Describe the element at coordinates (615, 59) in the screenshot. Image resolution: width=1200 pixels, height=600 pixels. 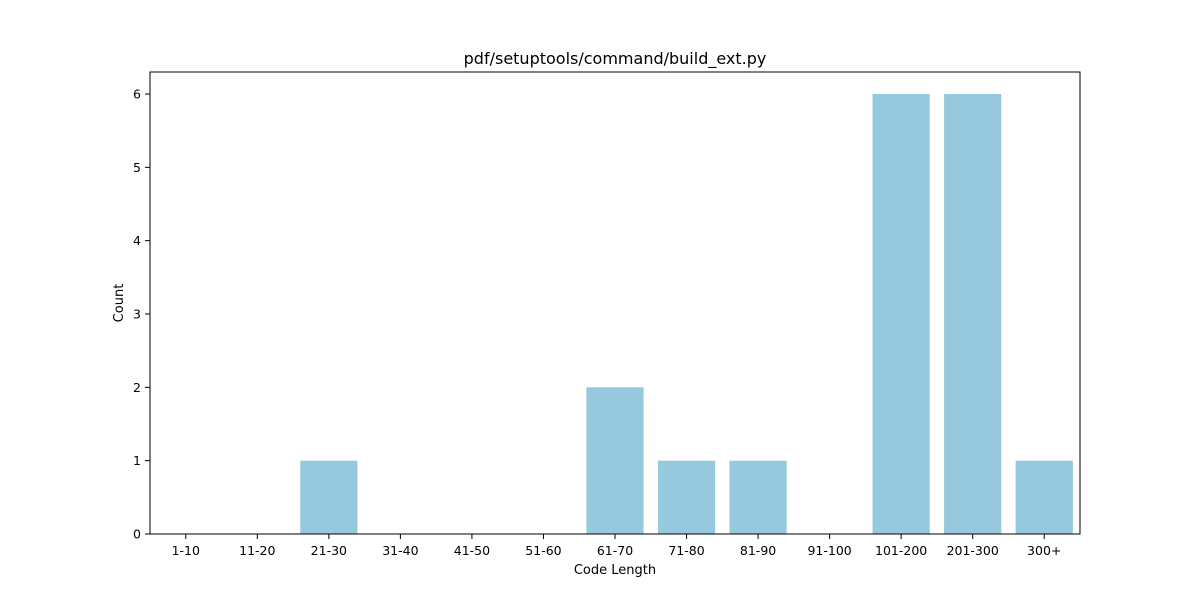
I see `chart-title: pdf/setuptools/command/build_ext.py` at that location.